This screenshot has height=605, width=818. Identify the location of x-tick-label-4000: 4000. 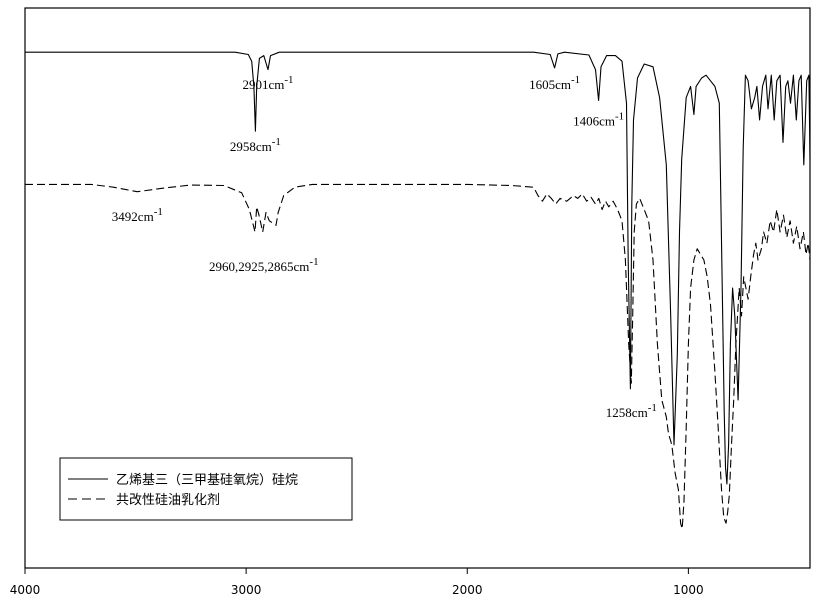
(25, 590).